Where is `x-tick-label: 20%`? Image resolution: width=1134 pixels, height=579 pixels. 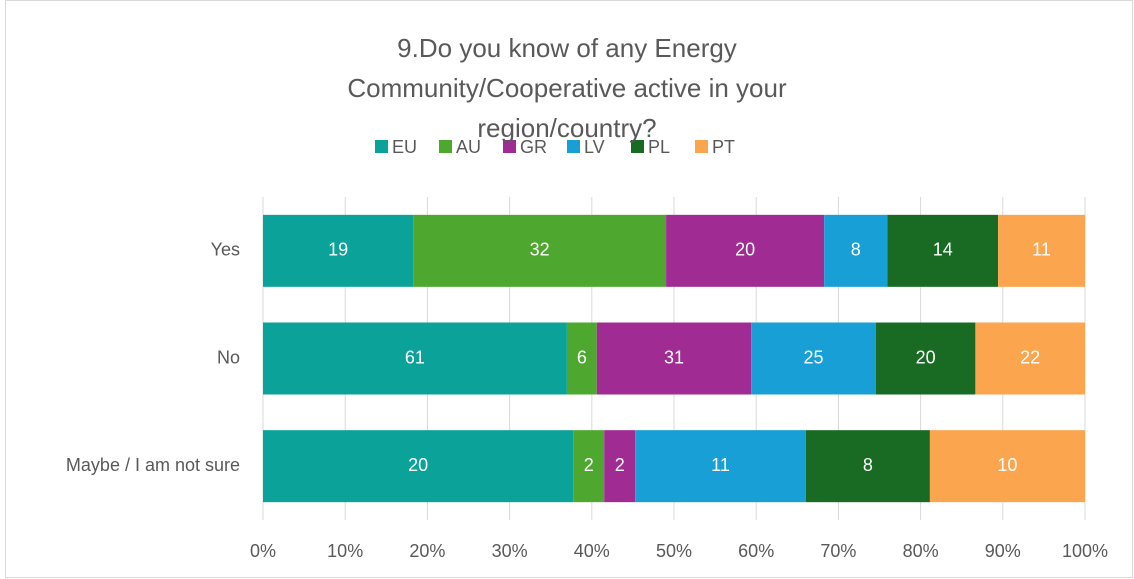 x-tick-label: 20% is located at coordinates (427, 551).